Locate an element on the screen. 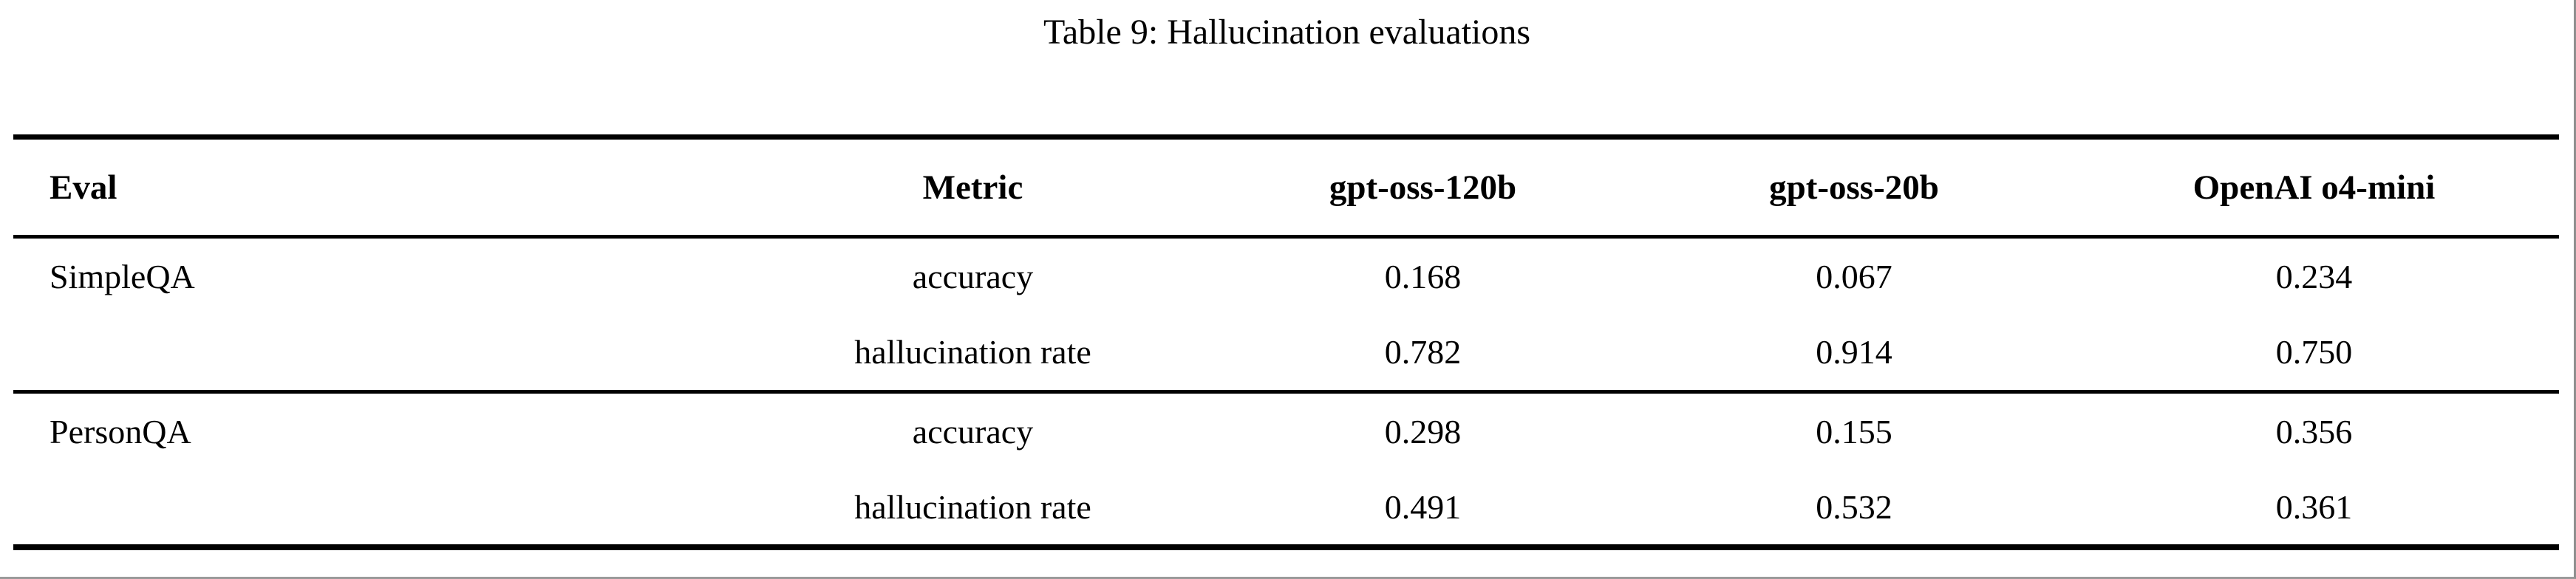 The height and width of the screenshot is (579, 2576). value-cell-gpt-oss-120b: 0.168 is located at coordinates (1423, 276).